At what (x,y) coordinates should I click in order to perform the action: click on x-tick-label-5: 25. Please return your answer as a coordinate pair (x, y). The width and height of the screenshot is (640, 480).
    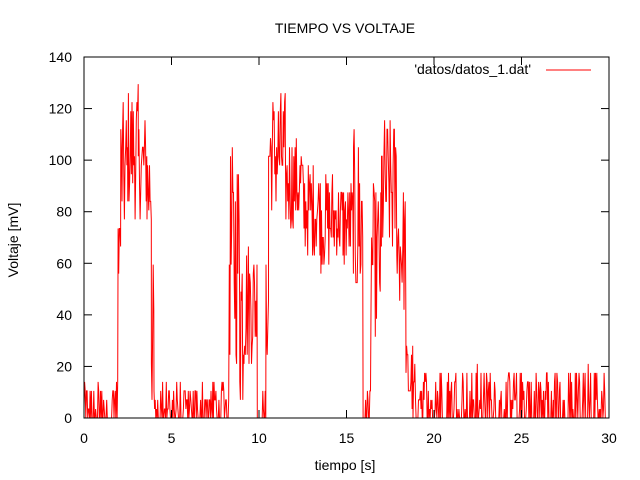
    Looking at the image, I should click on (522, 438).